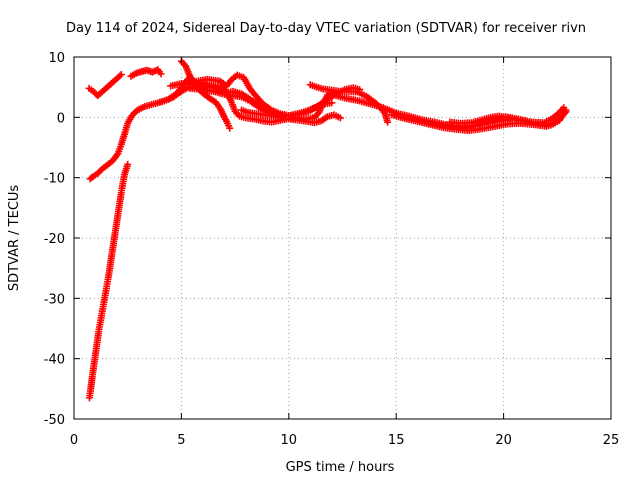 This screenshot has width=640, height=480. I want to click on y-tick-label: 10, so click(56, 58).